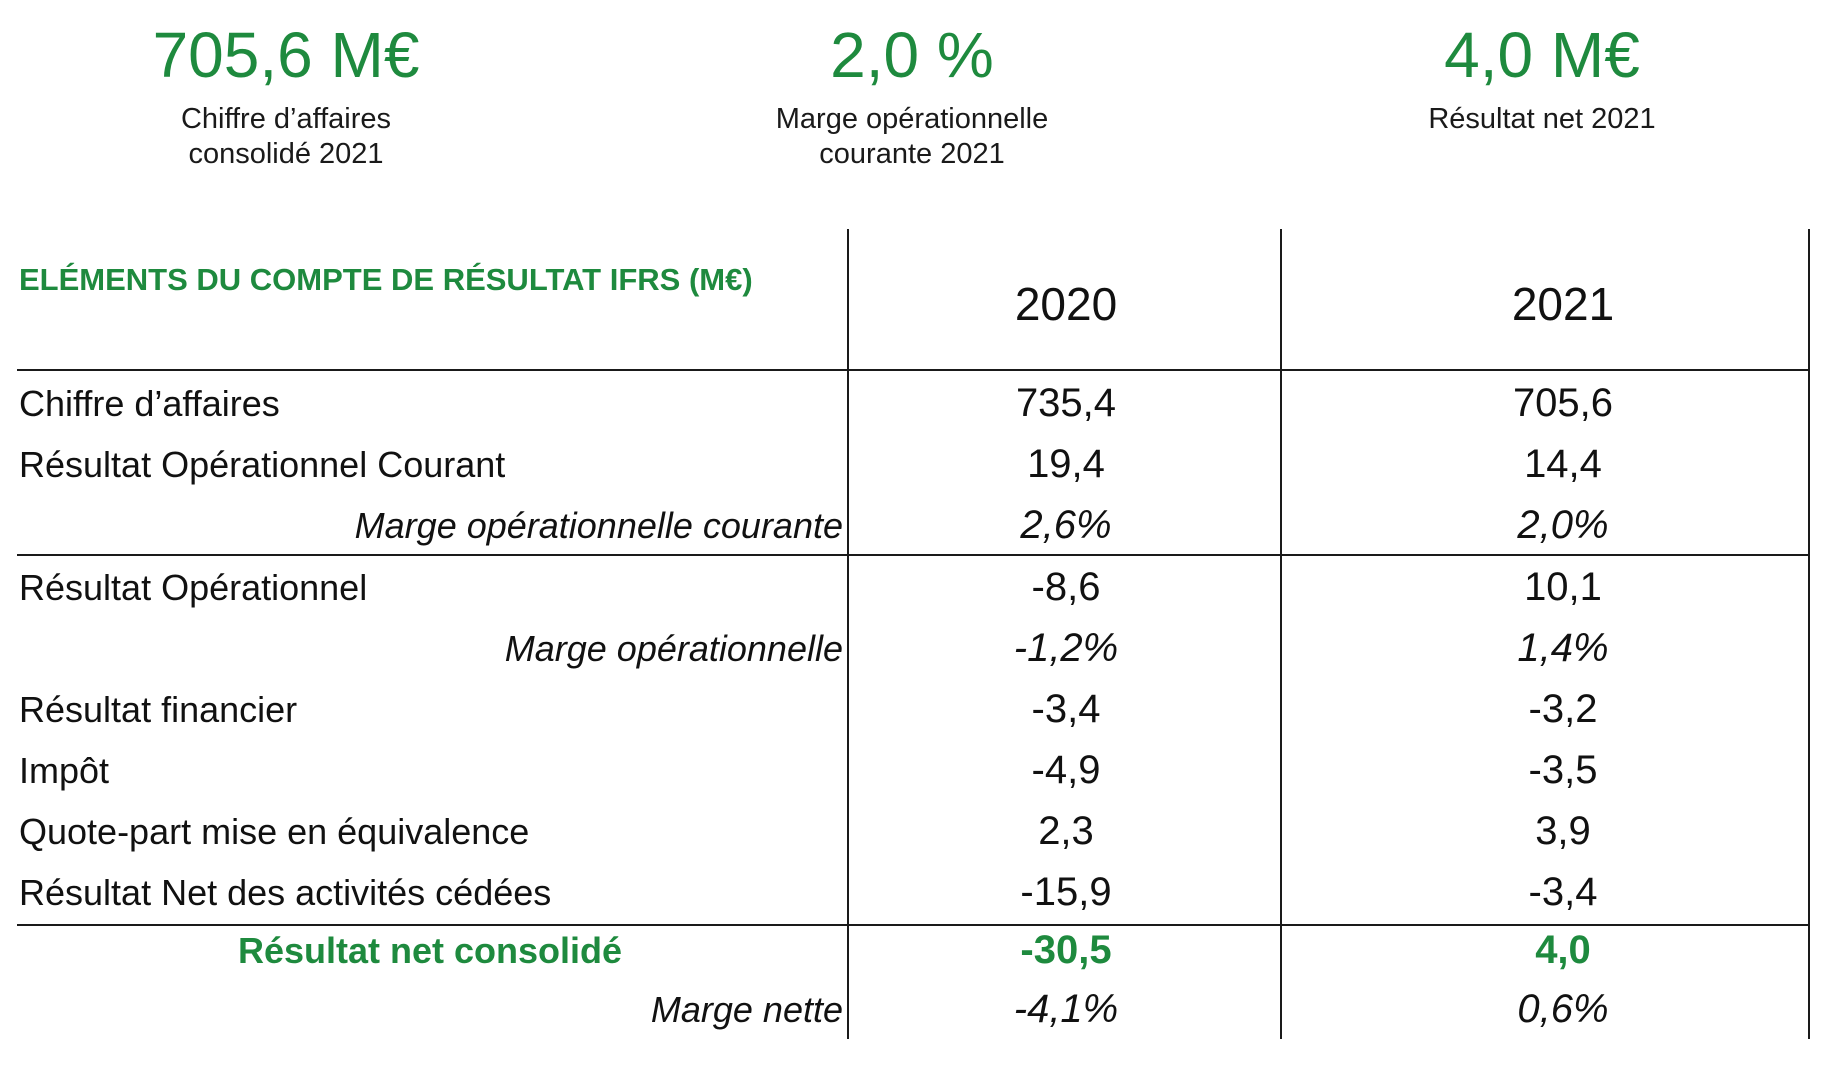 This screenshot has height=1068, width=1822. Describe the element at coordinates (913, 831) in the screenshot. I see `table-row-equity-share: Quote-part mise en équivalence 2,3 3,9` at that location.